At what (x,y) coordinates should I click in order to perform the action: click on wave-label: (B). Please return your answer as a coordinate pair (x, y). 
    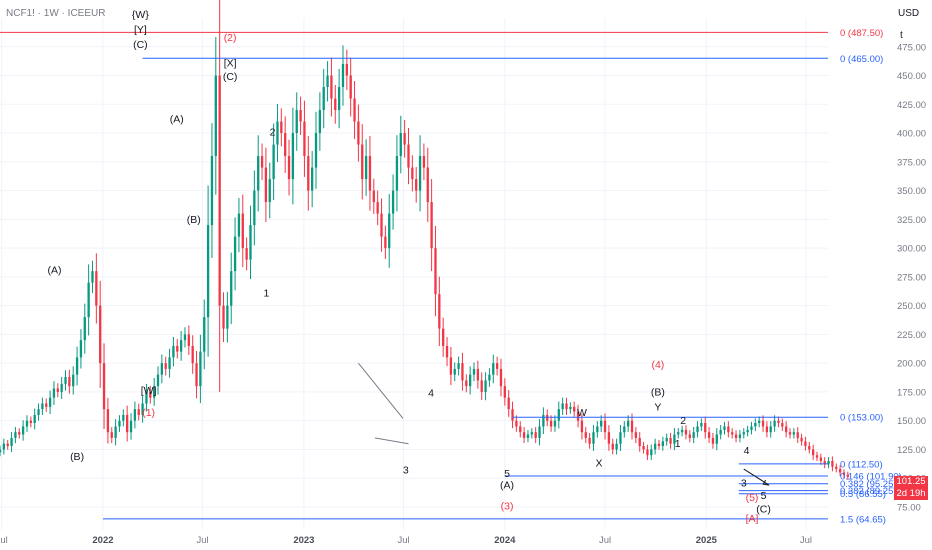
    Looking at the image, I should click on (658, 392).